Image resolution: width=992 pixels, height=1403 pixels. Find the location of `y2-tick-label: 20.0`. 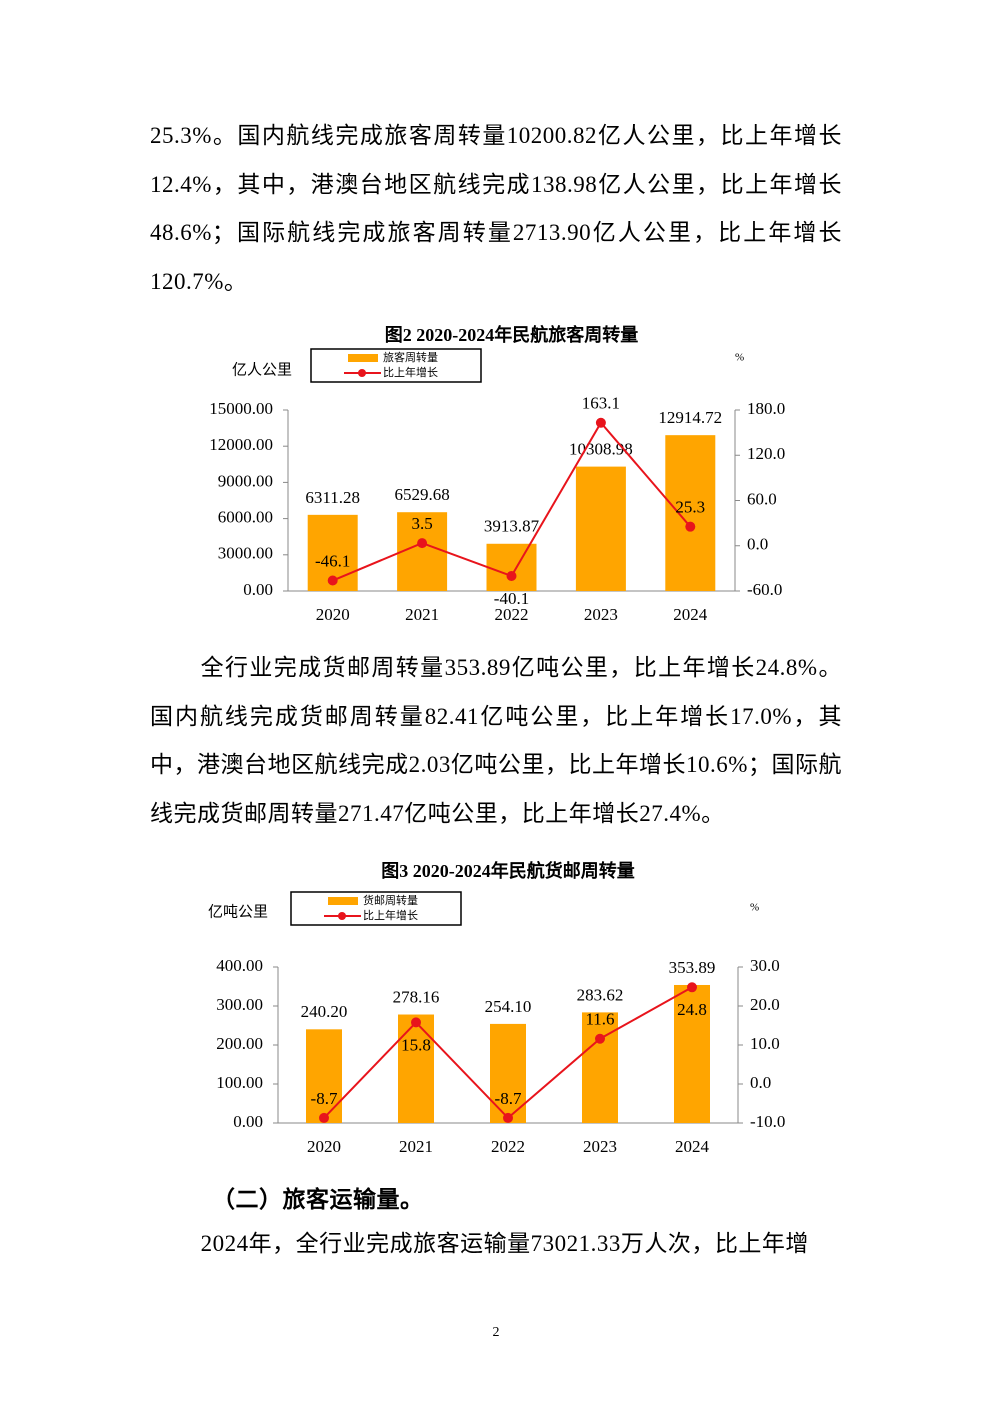

y2-tick-label: 20.0 is located at coordinates (765, 1004).